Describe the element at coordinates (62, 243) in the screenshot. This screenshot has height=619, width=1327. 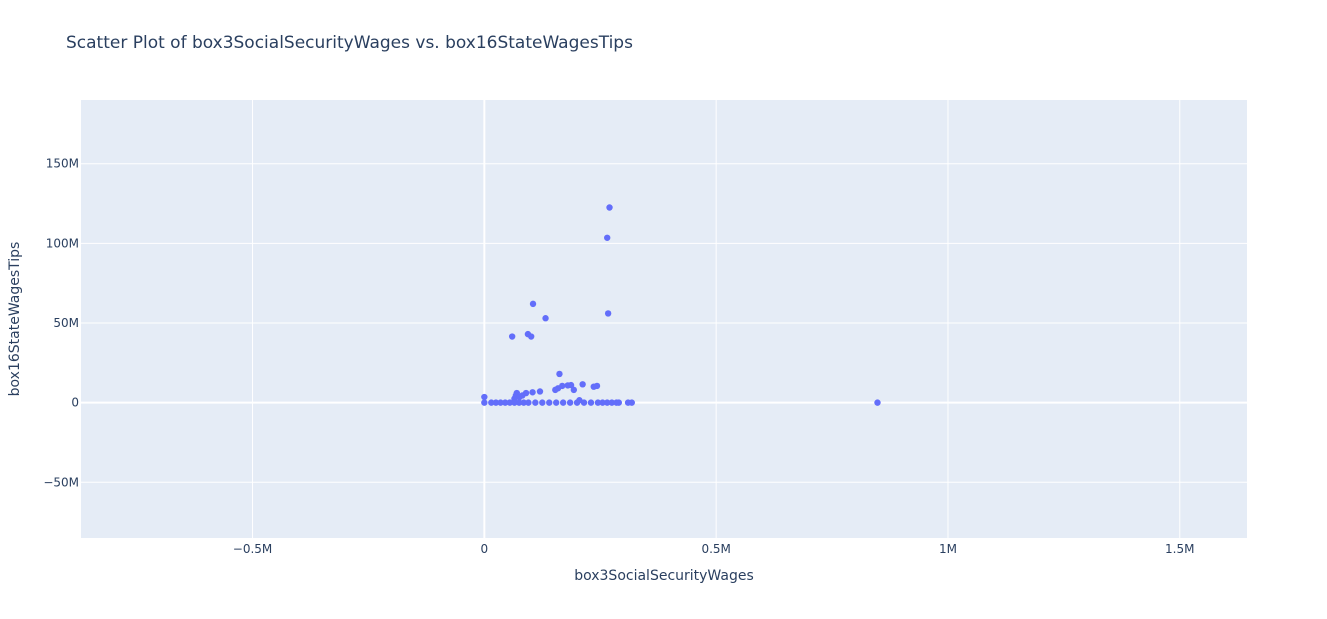
I see `y-tick-label: 100M` at that location.